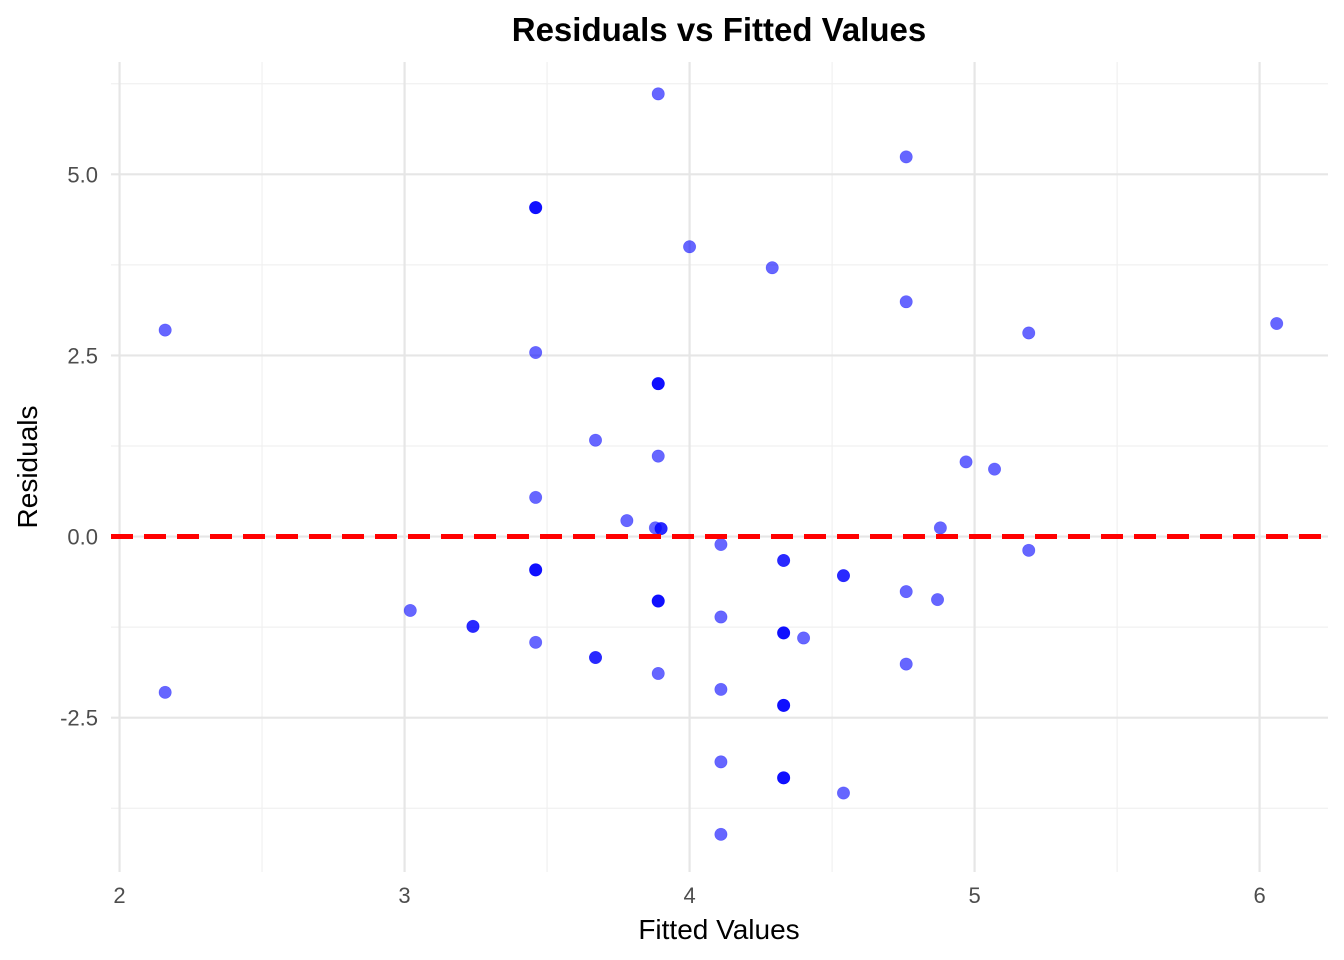 Image resolution: width=1344 pixels, height=960 pixels. I want to click on y-axis-ticks: -2.5 0.0 2.5 5.0, so click(79, 446).